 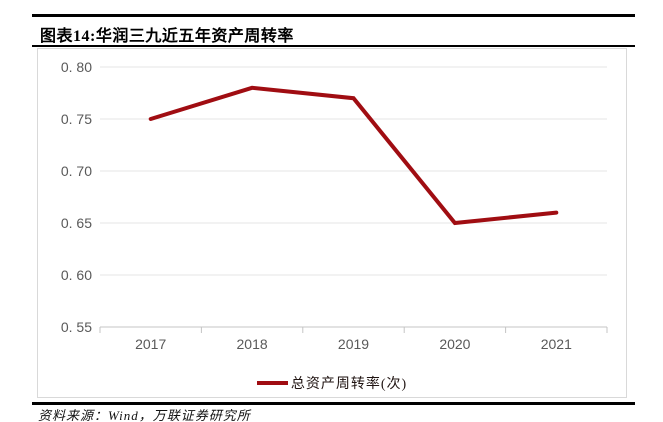 I want to click on x-tick-label: 2020, so click(x=454, y=344).